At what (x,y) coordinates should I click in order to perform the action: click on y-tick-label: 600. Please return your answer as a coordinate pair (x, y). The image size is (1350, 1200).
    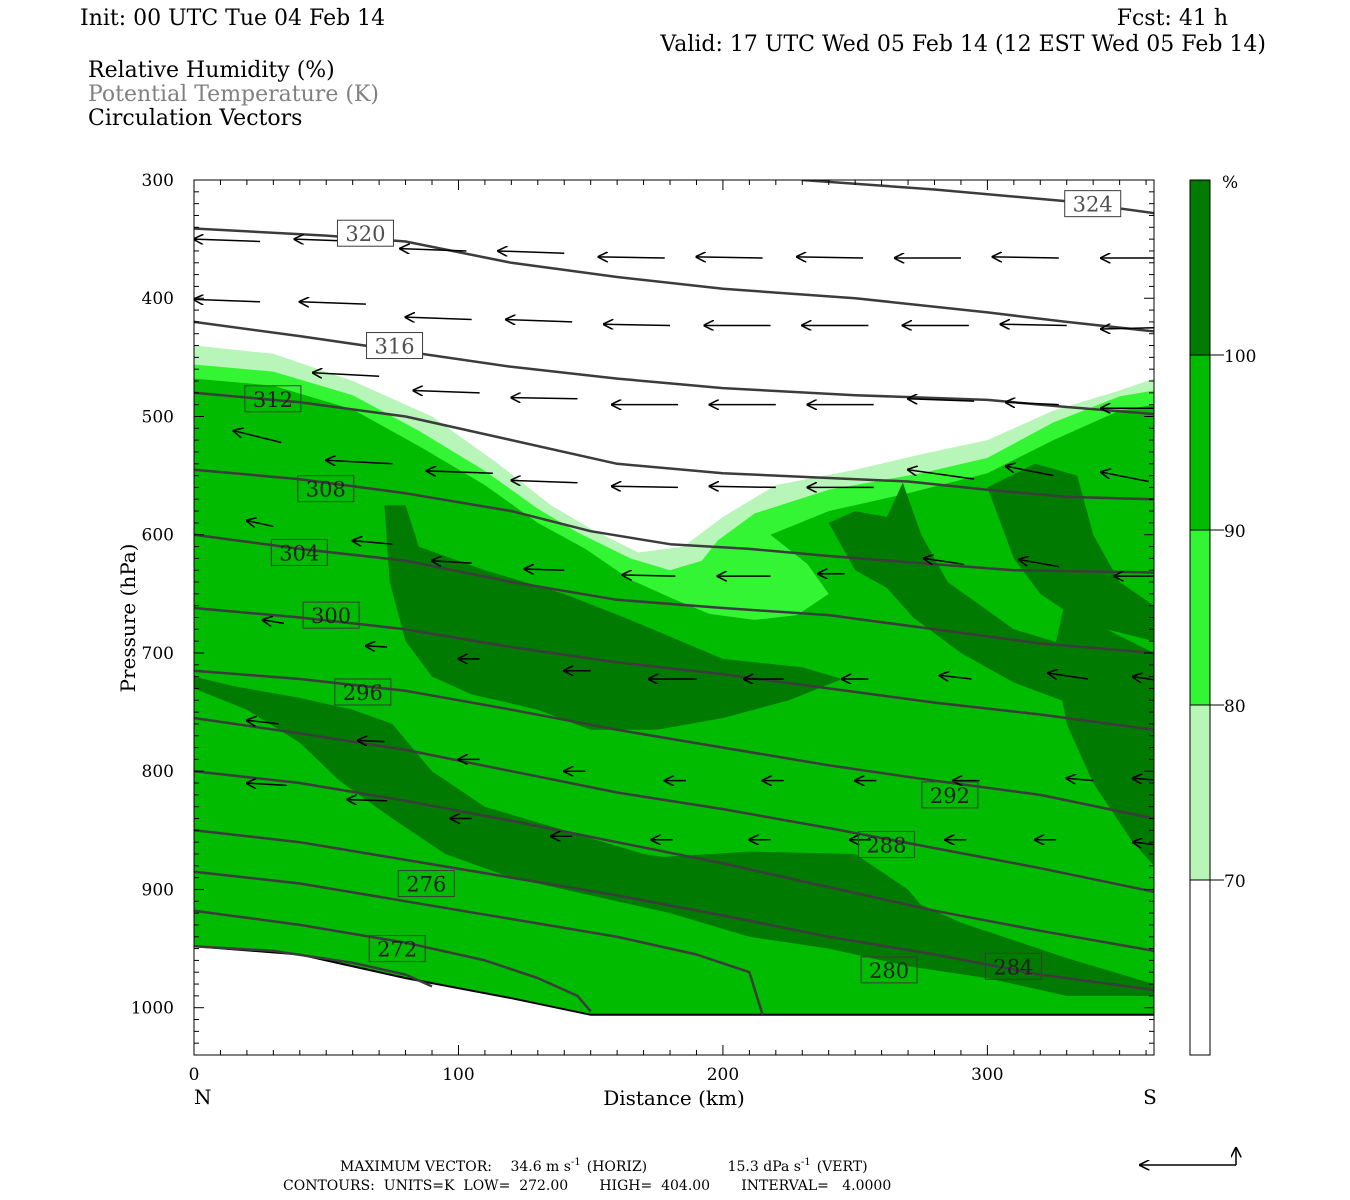
    Looking at the image, I should click on (158, 536).